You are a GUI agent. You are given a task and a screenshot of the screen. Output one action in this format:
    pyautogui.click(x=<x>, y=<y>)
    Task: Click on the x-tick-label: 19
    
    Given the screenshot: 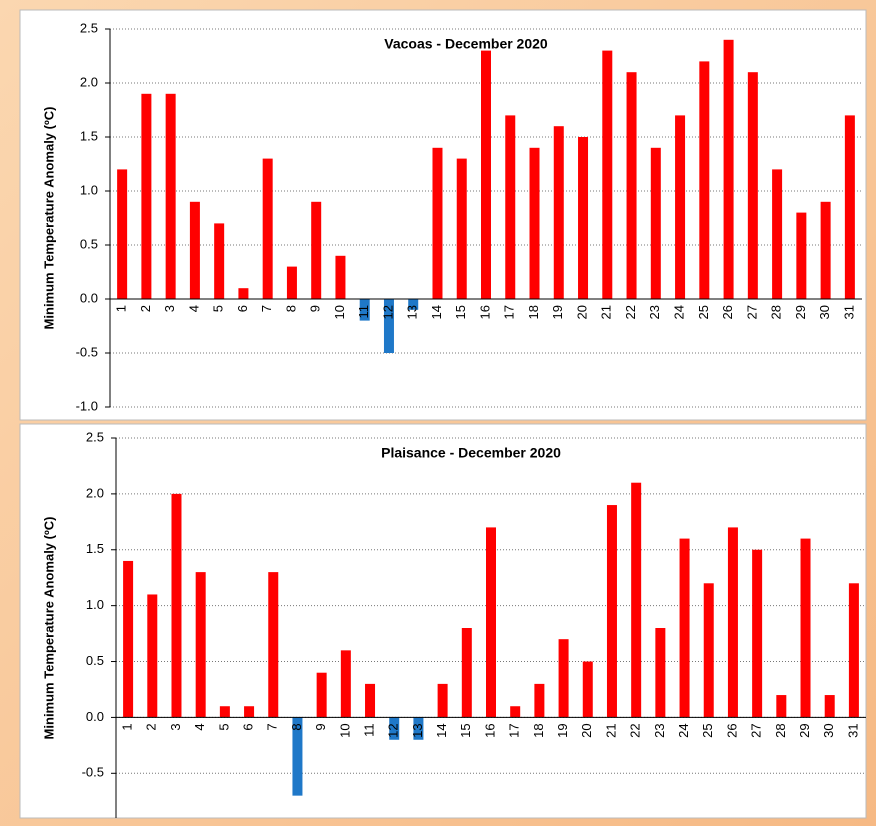 What is the action you would take?
    pyautogui.click(x=557, y=312)
    